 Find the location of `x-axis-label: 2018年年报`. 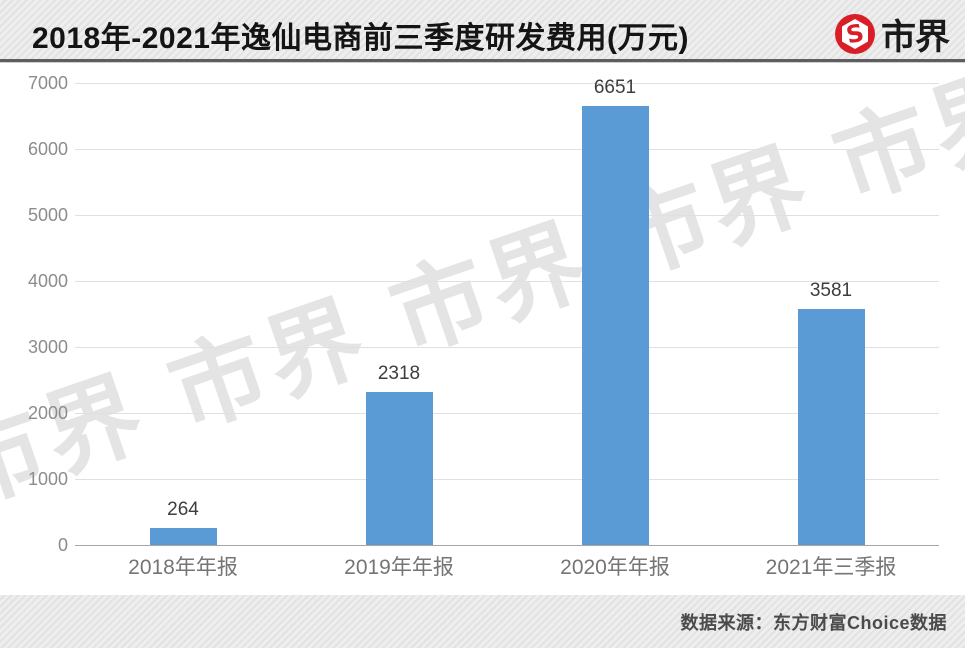

x-axis-label: 2018年年报 is located at coordinates (183, 567).